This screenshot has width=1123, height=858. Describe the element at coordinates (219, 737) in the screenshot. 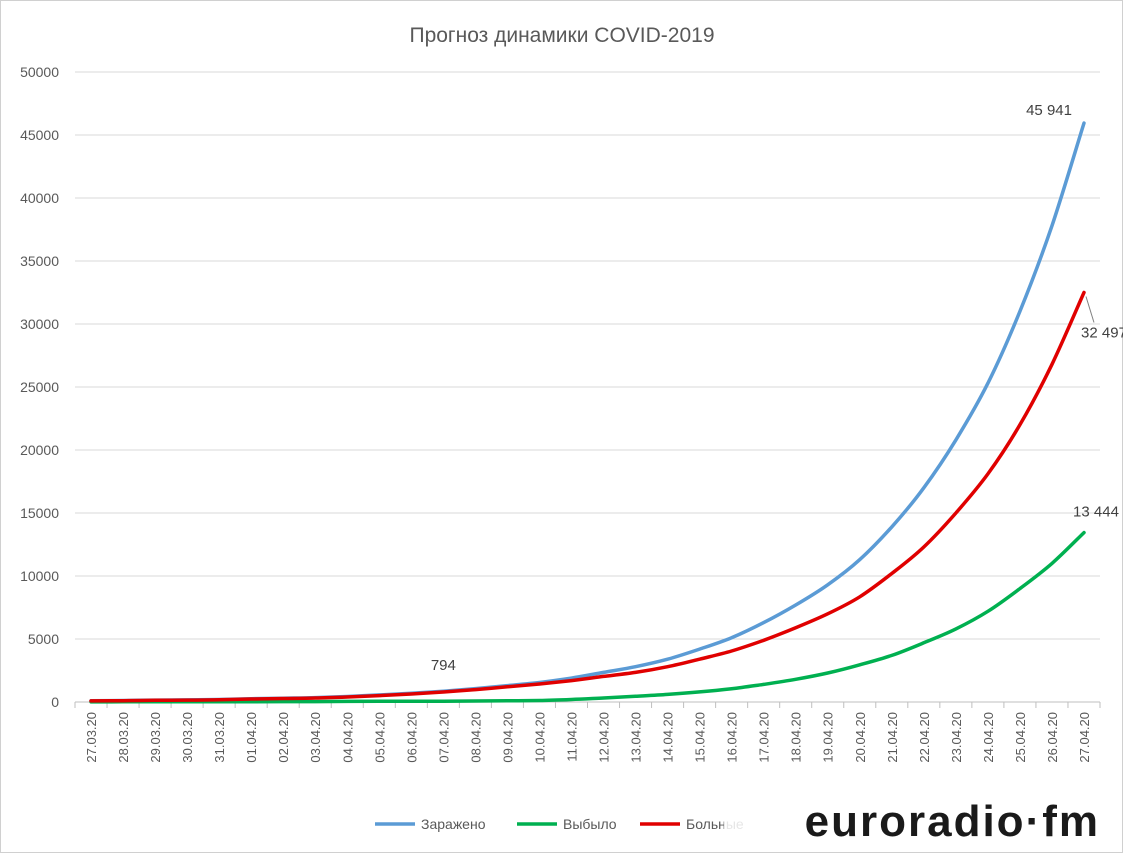

I see `x-tick-label: 31.03.20` at that location.